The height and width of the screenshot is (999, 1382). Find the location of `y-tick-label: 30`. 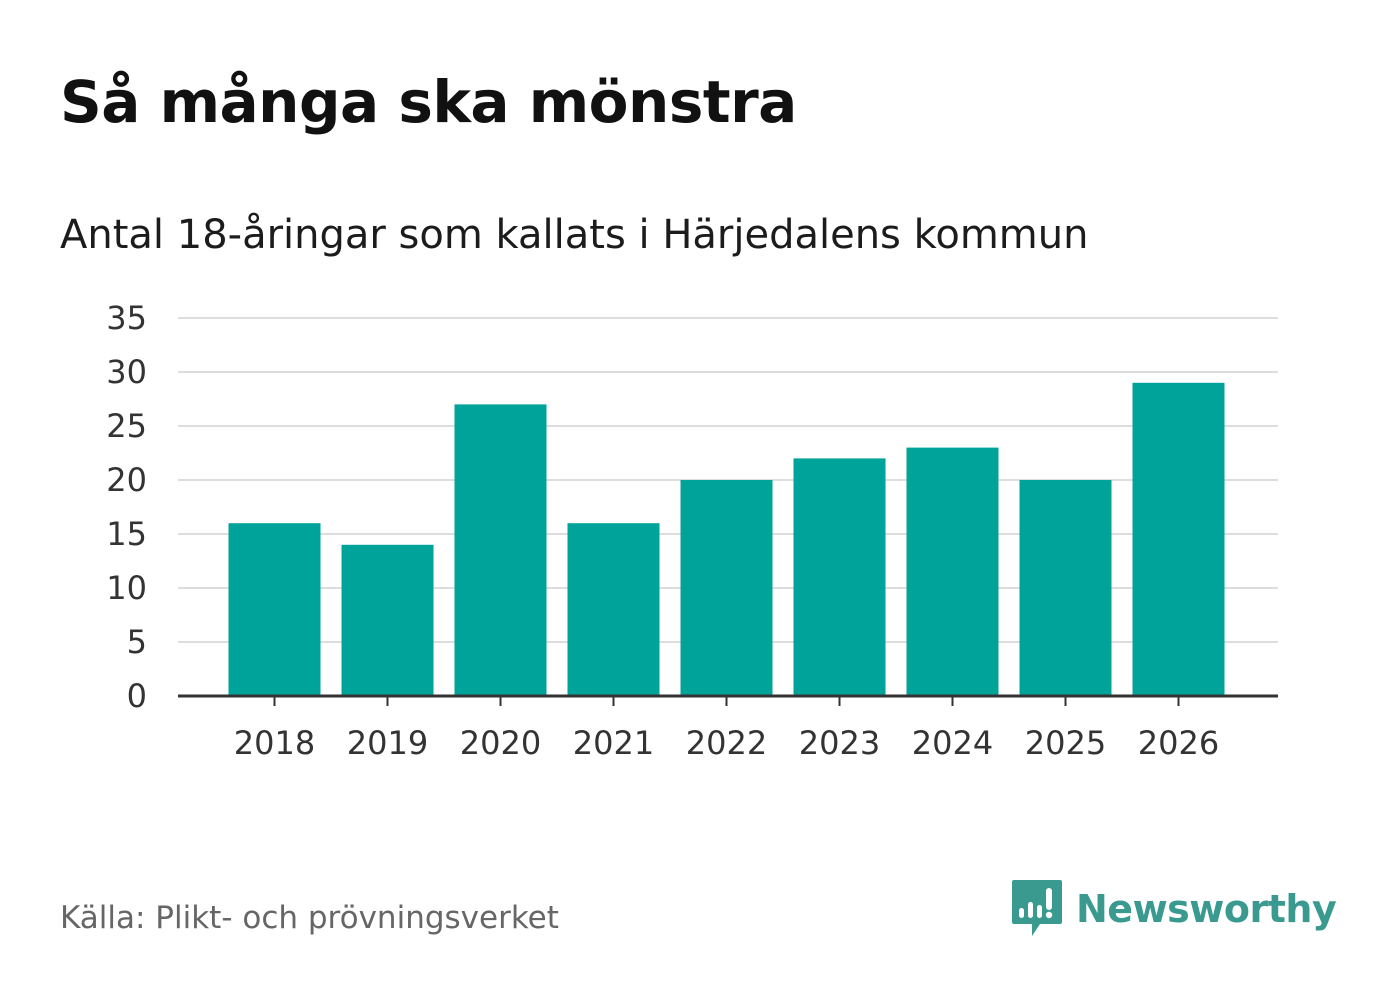

y-tick-label: 30 is located at coordinates (126, 372).